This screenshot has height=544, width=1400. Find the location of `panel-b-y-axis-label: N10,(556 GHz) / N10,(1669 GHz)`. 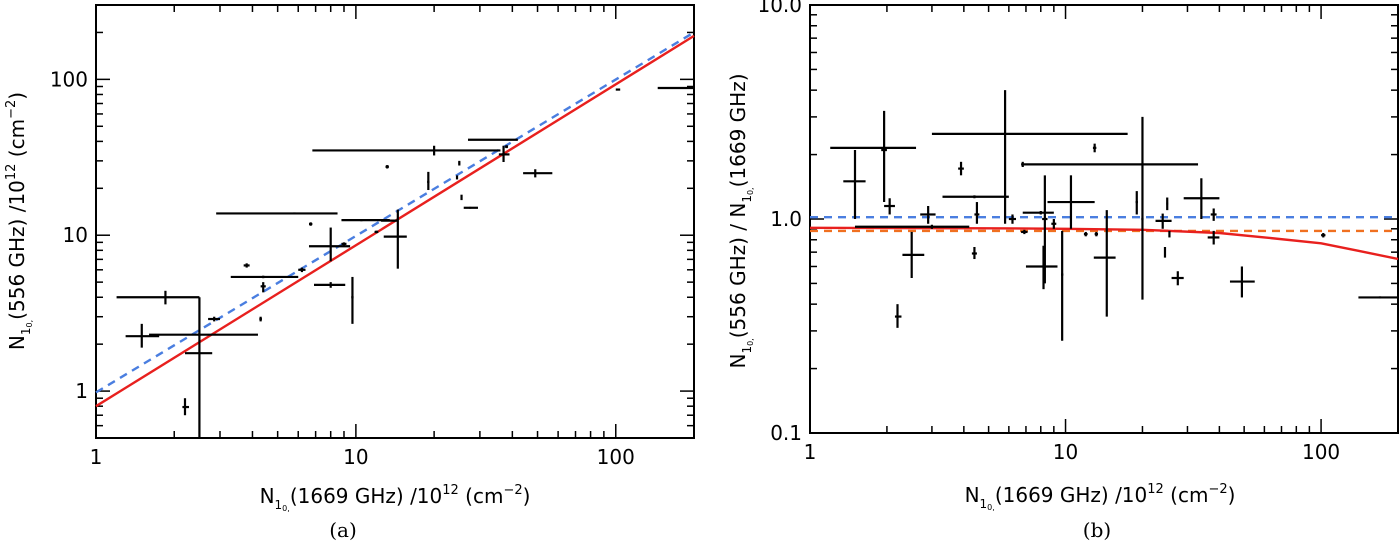

panel-b-y-axis-label: N10,(556 GHz) / N10,(1669 GHz) is located at coordinates (740, 220).